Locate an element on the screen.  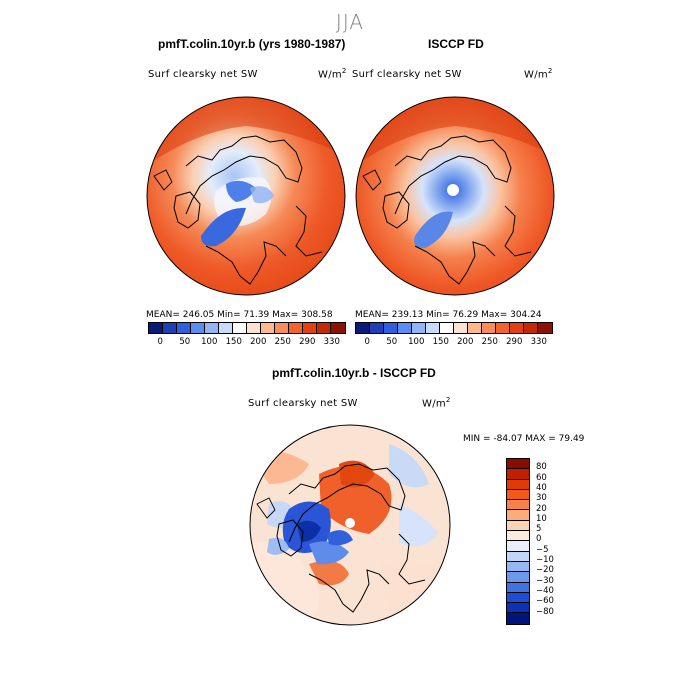
colorbar-tick-label: 20 is located at coordinates (541, 508).